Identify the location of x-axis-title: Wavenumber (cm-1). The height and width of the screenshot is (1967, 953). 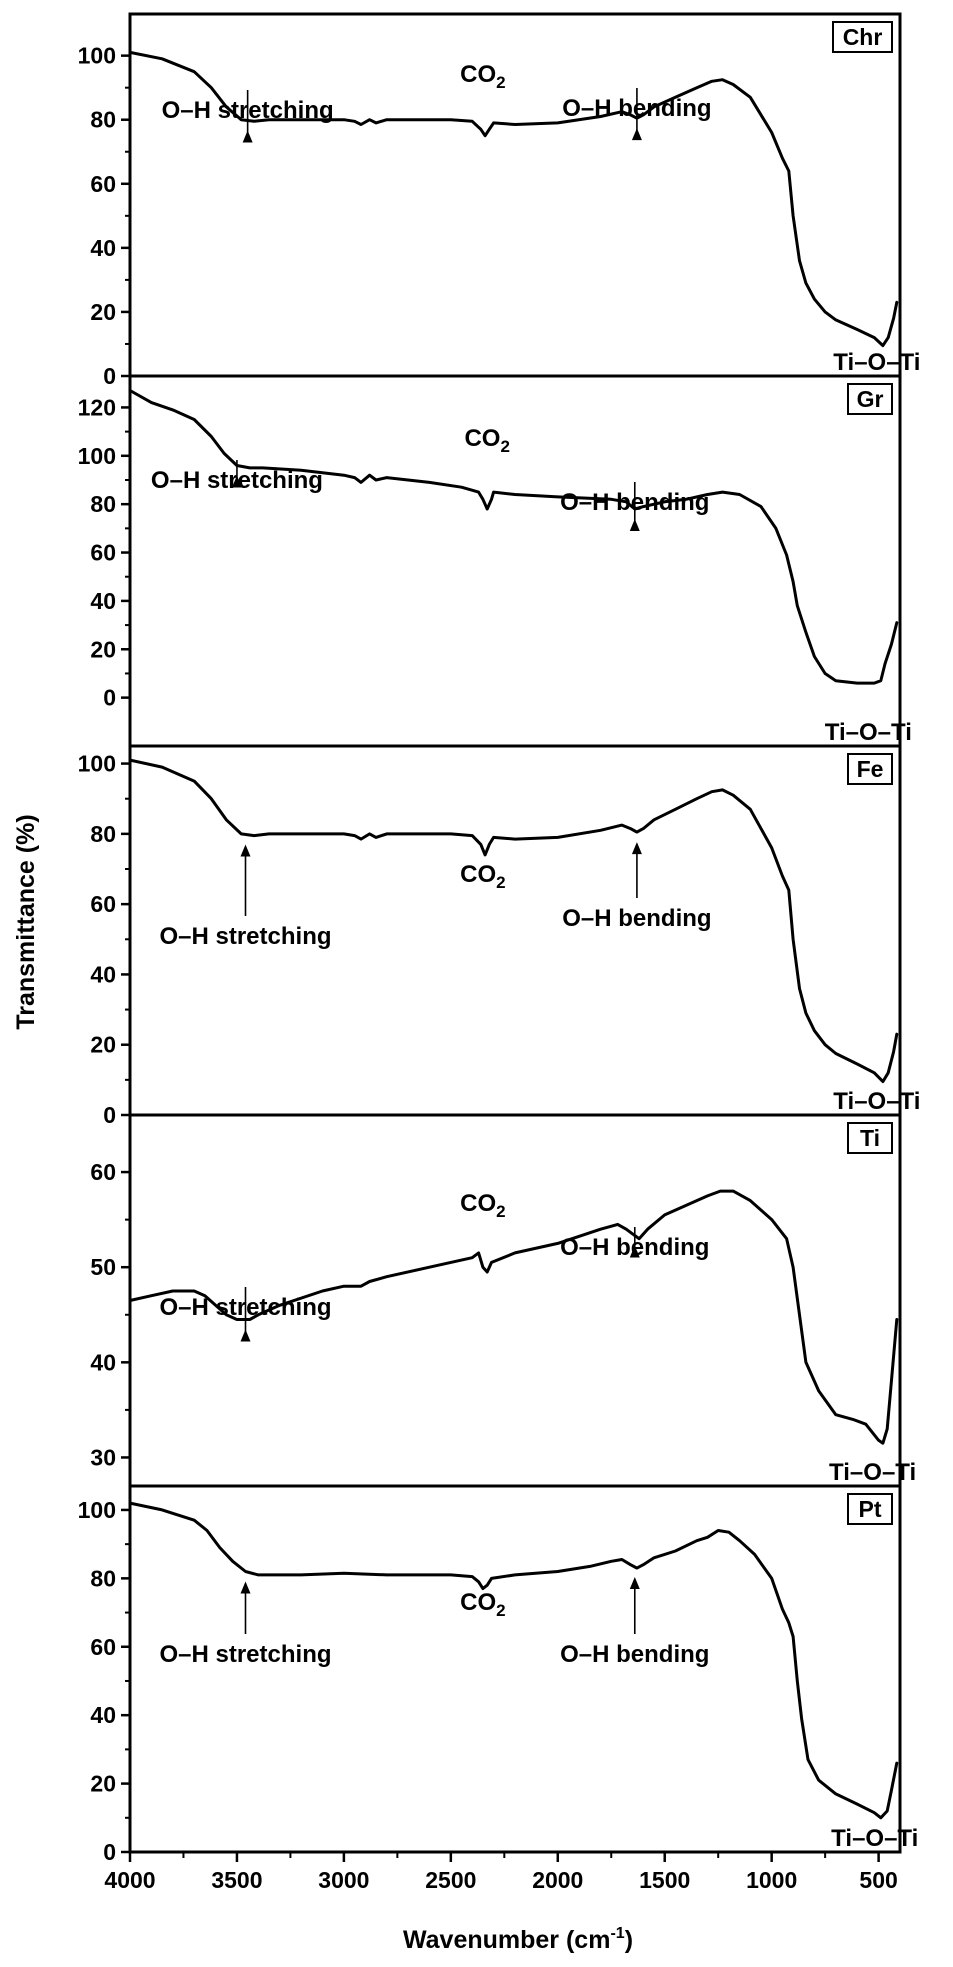
(518, 1939).